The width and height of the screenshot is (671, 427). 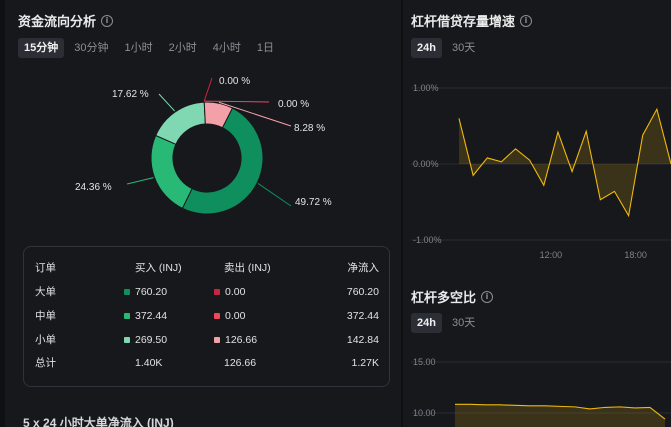 What do you see at coordinates (426, 88) in the screenshot?
I see `y-tick-label: 1.00%` at bounding box center [426, 88].